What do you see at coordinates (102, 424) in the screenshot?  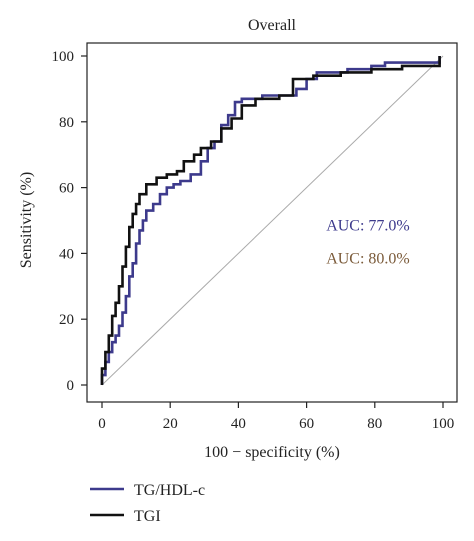 I see `x-tick-label: 0` at bounding box center [102, 424].